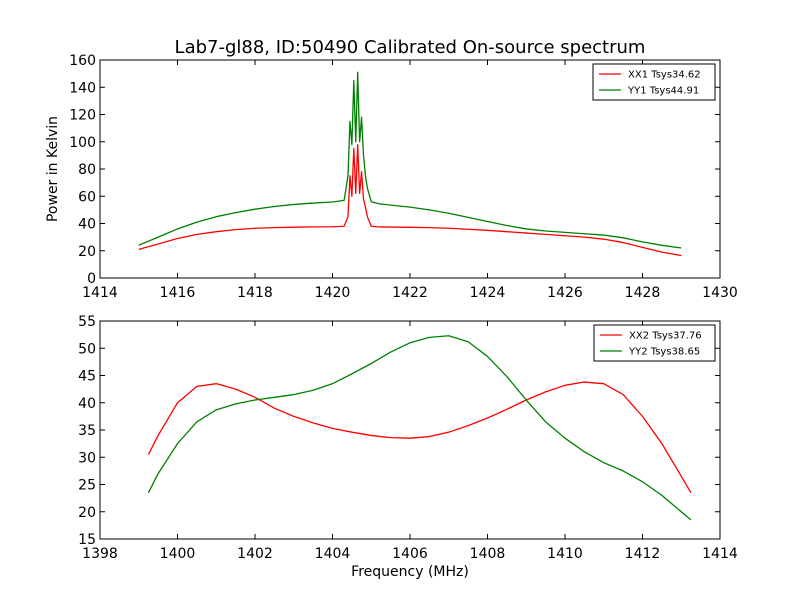  I want to click on bottom-legend-label-xx2: XX2 Tsys37.76, so click(665, 336).